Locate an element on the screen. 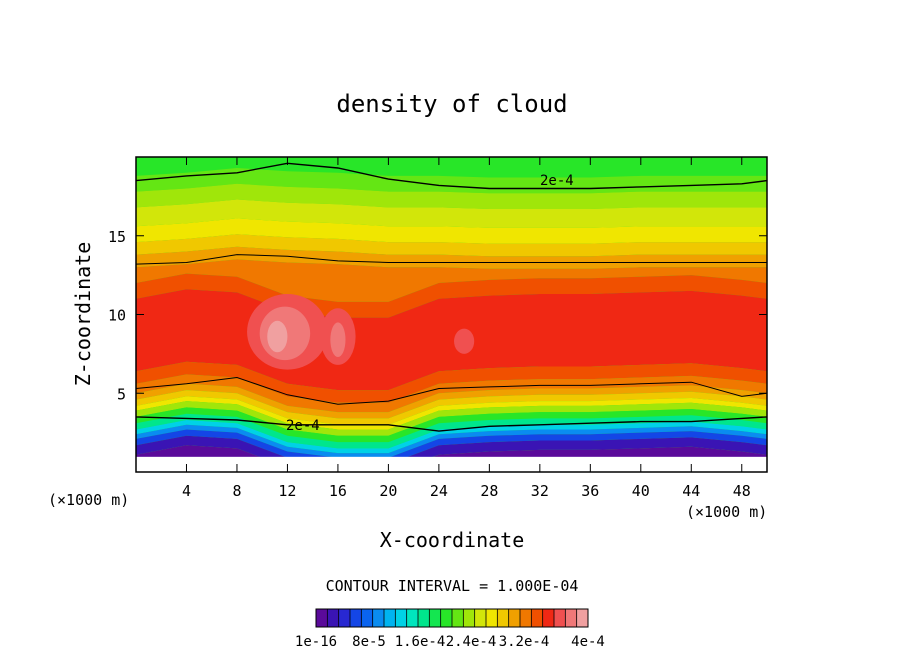 The width and height of the screenshot is (904, 654). colorbar-labels: 1e-16 8e-5 1.6e-4 2.4e-4 3.2e-4 4e-4 is located at coordinates (450, 642).